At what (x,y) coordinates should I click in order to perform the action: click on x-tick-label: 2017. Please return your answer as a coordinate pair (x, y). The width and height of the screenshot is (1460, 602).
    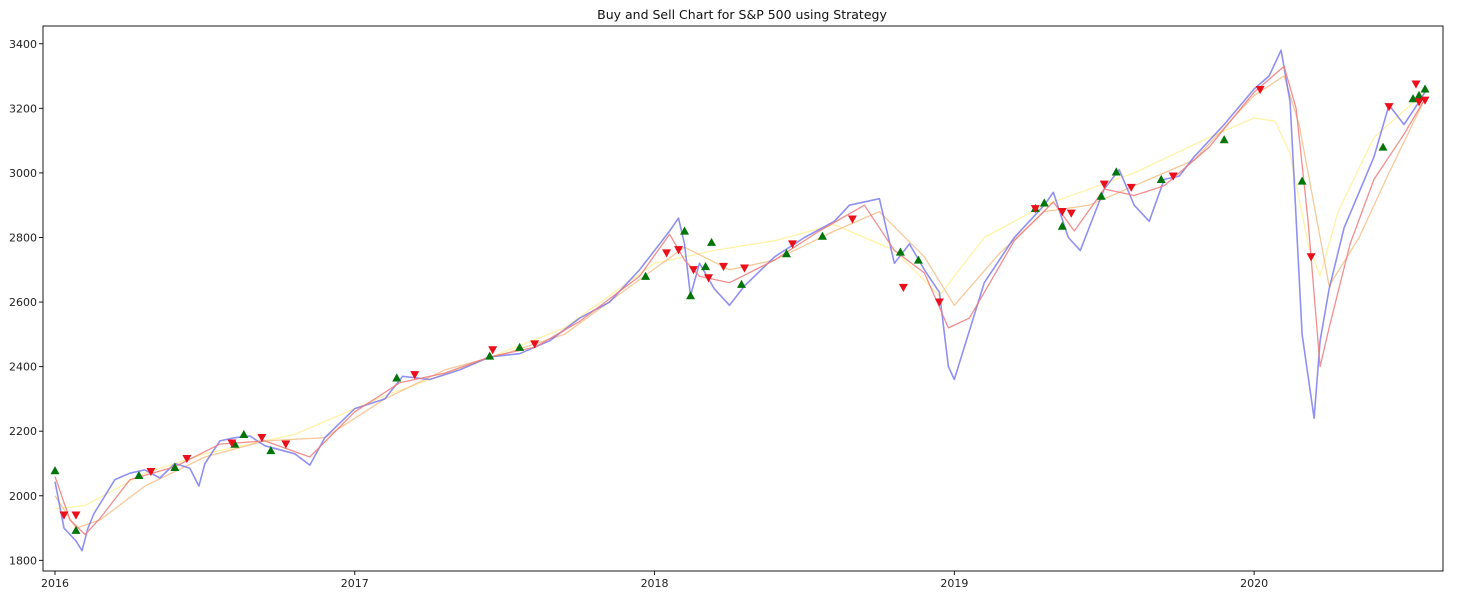
    Looking at the image, I should click on (355, 583).